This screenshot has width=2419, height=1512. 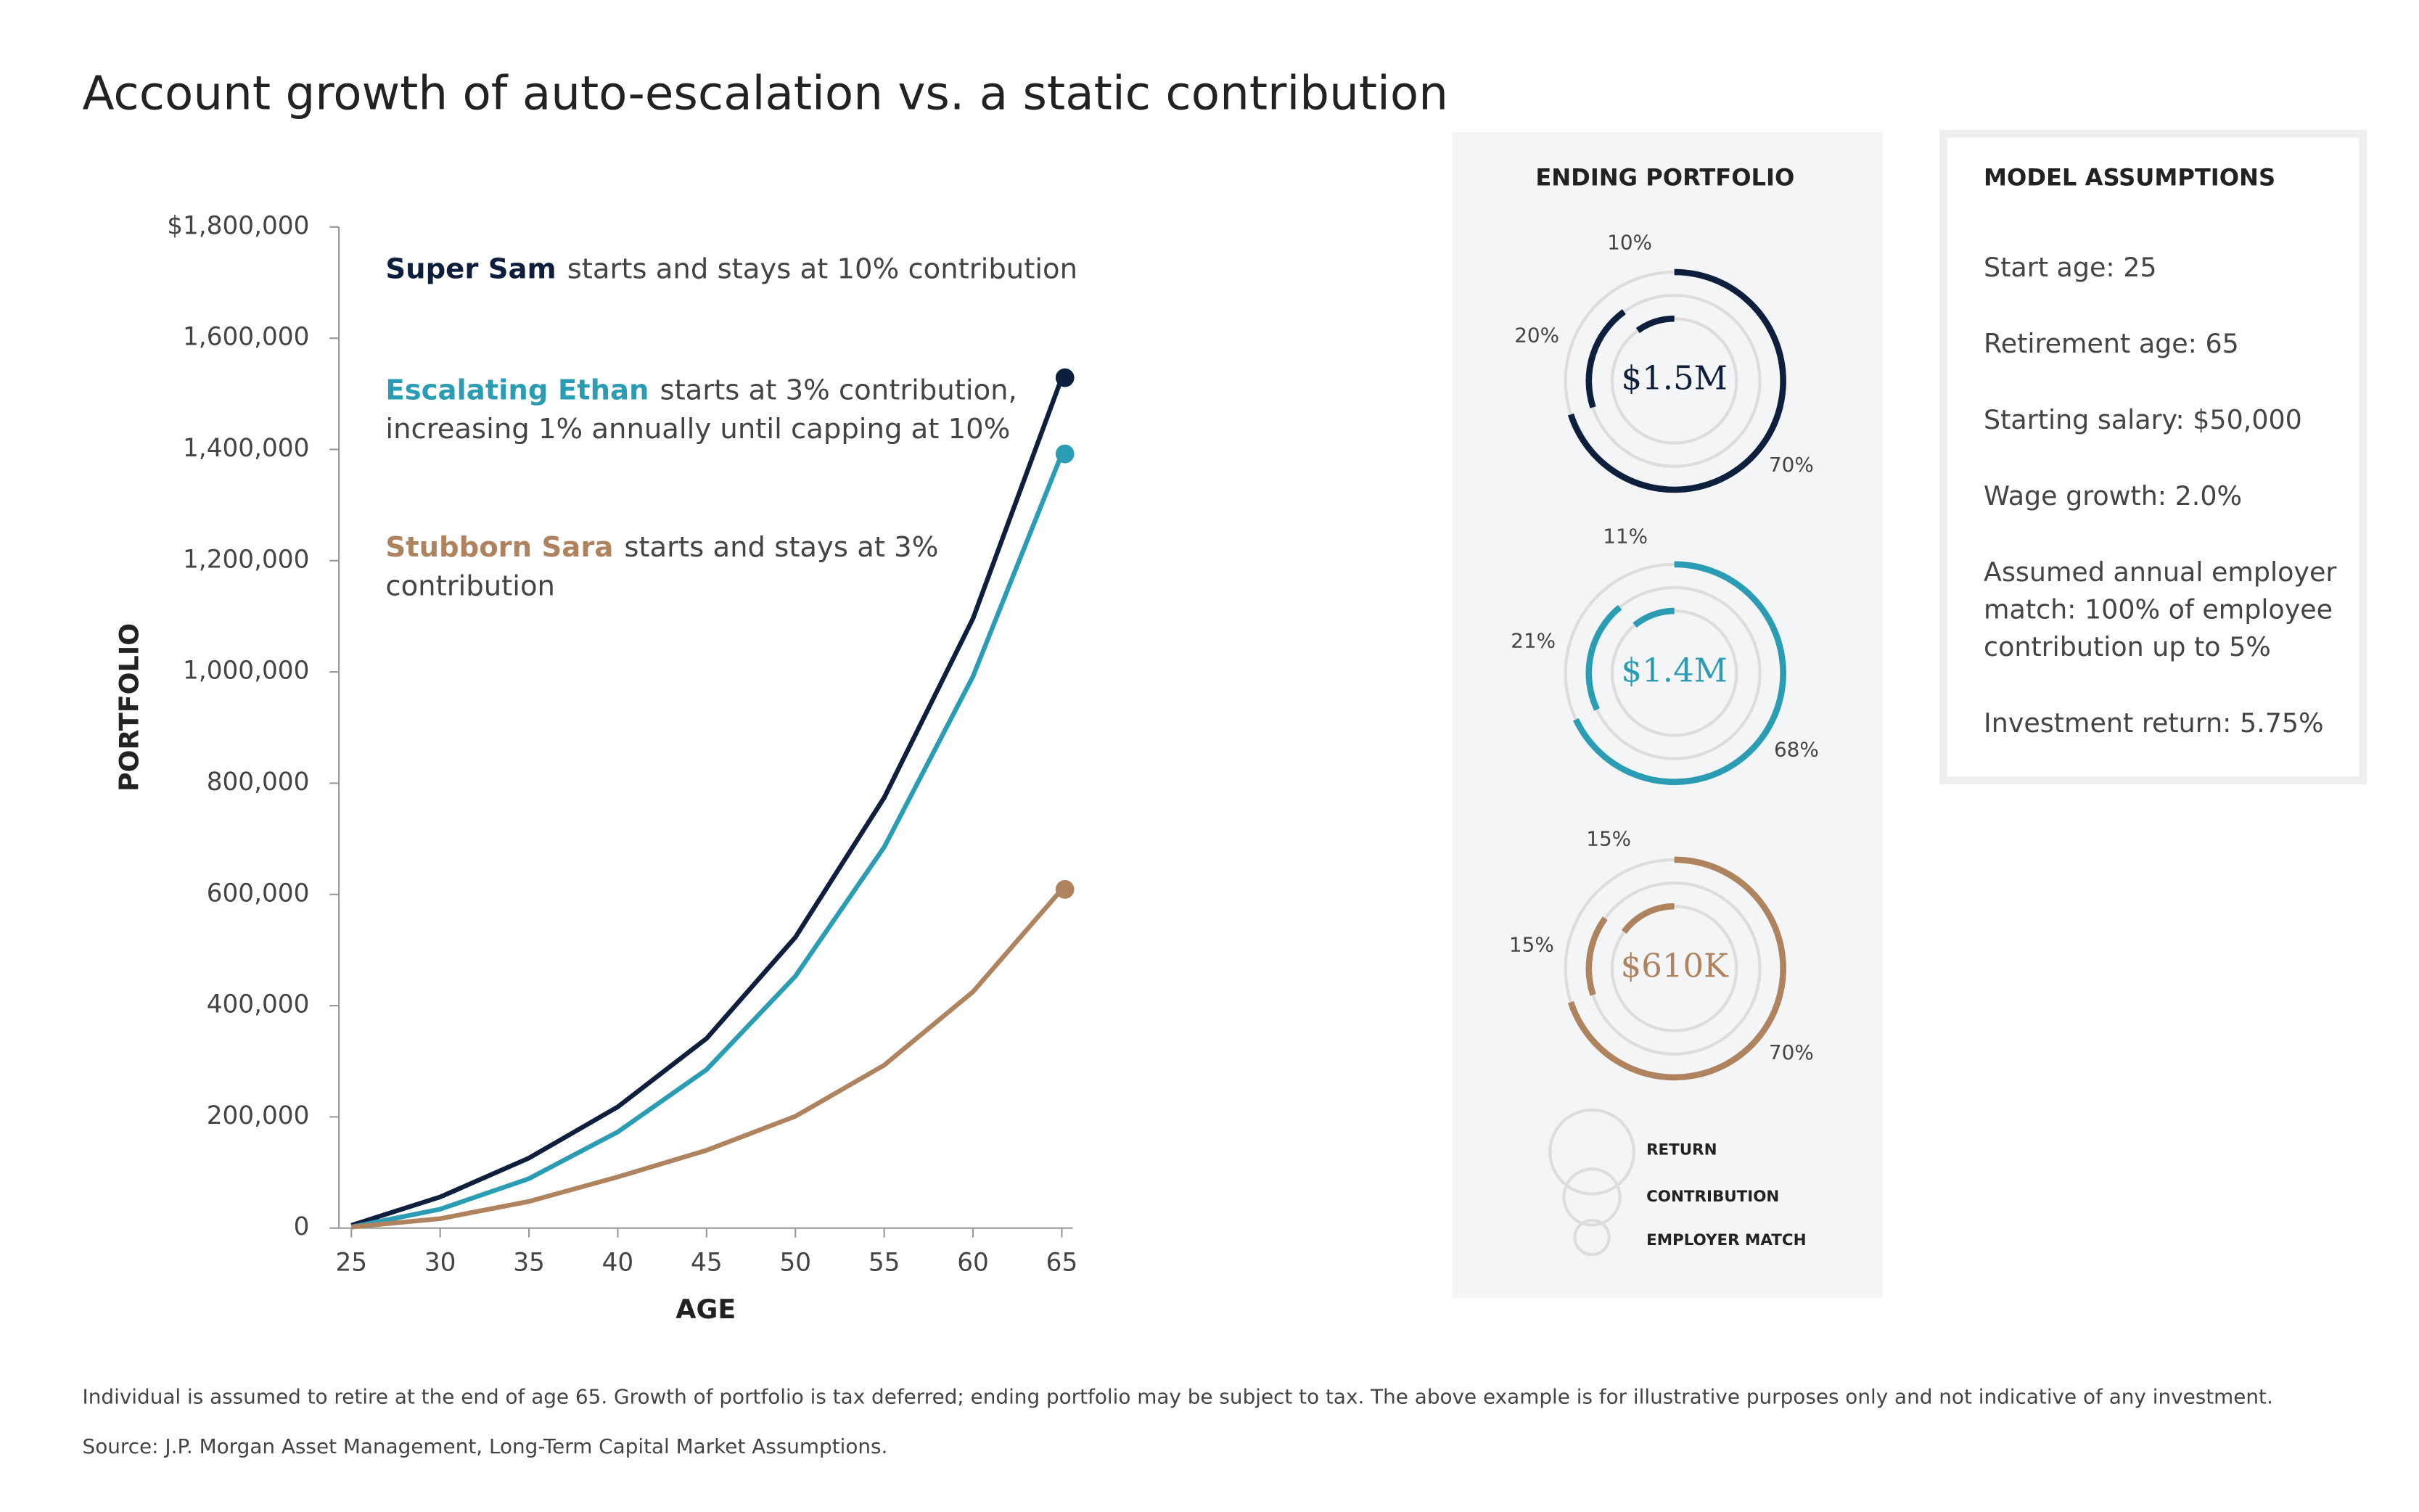 I want to click on legend-name: Stubborn Sara, so click(x=499, y=547).